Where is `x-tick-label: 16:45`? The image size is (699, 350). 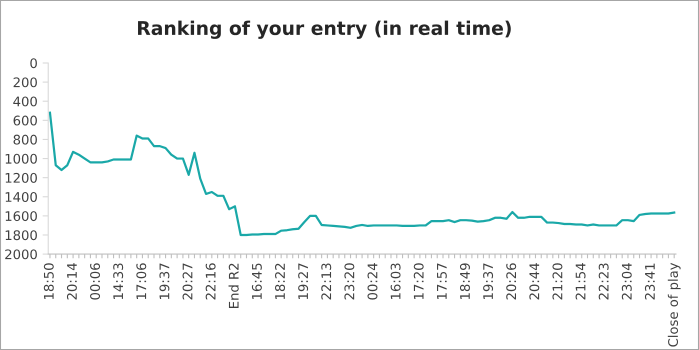 x-tick-label: 16:45 is located at coordinates (257, 282).